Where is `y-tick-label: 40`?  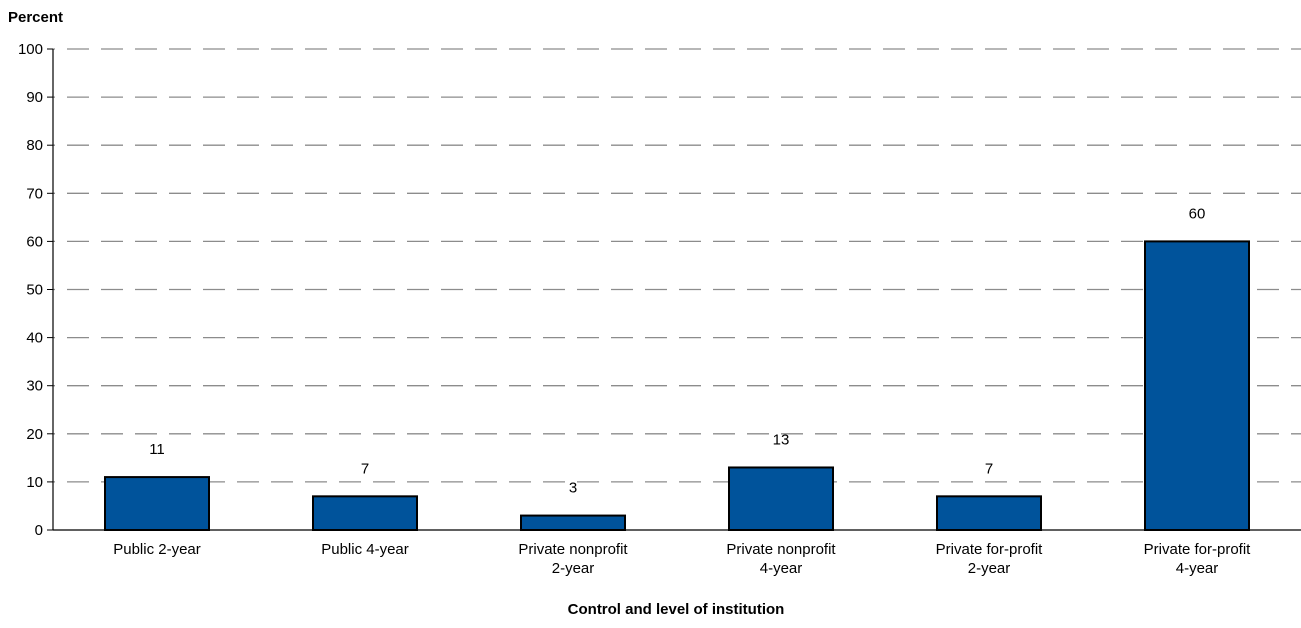 y-tick-label: 40 is located at coordinates (34, 338).